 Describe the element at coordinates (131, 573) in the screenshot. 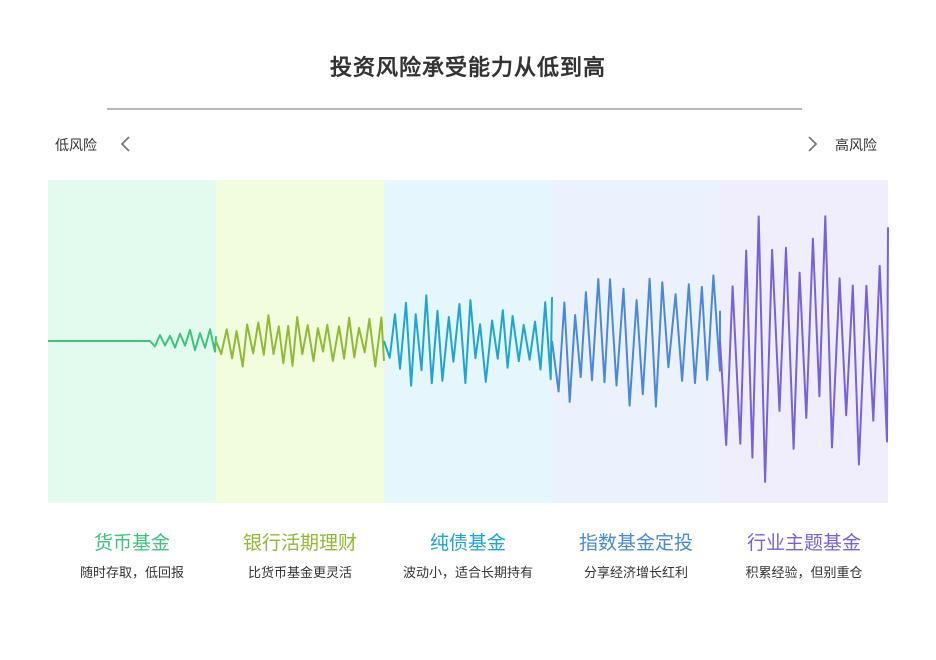

I see `category-desc-money-fund: 随时存取，低回报` at that location.